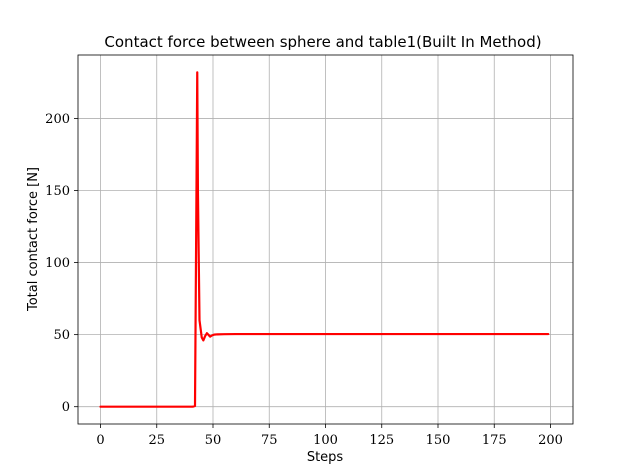 The width and height of the screenshot is (631, 473). What do you see at coordinates (57, 119) in the screenshot?
I see `y-tick-label: 200` at bounding box center [57, 119].